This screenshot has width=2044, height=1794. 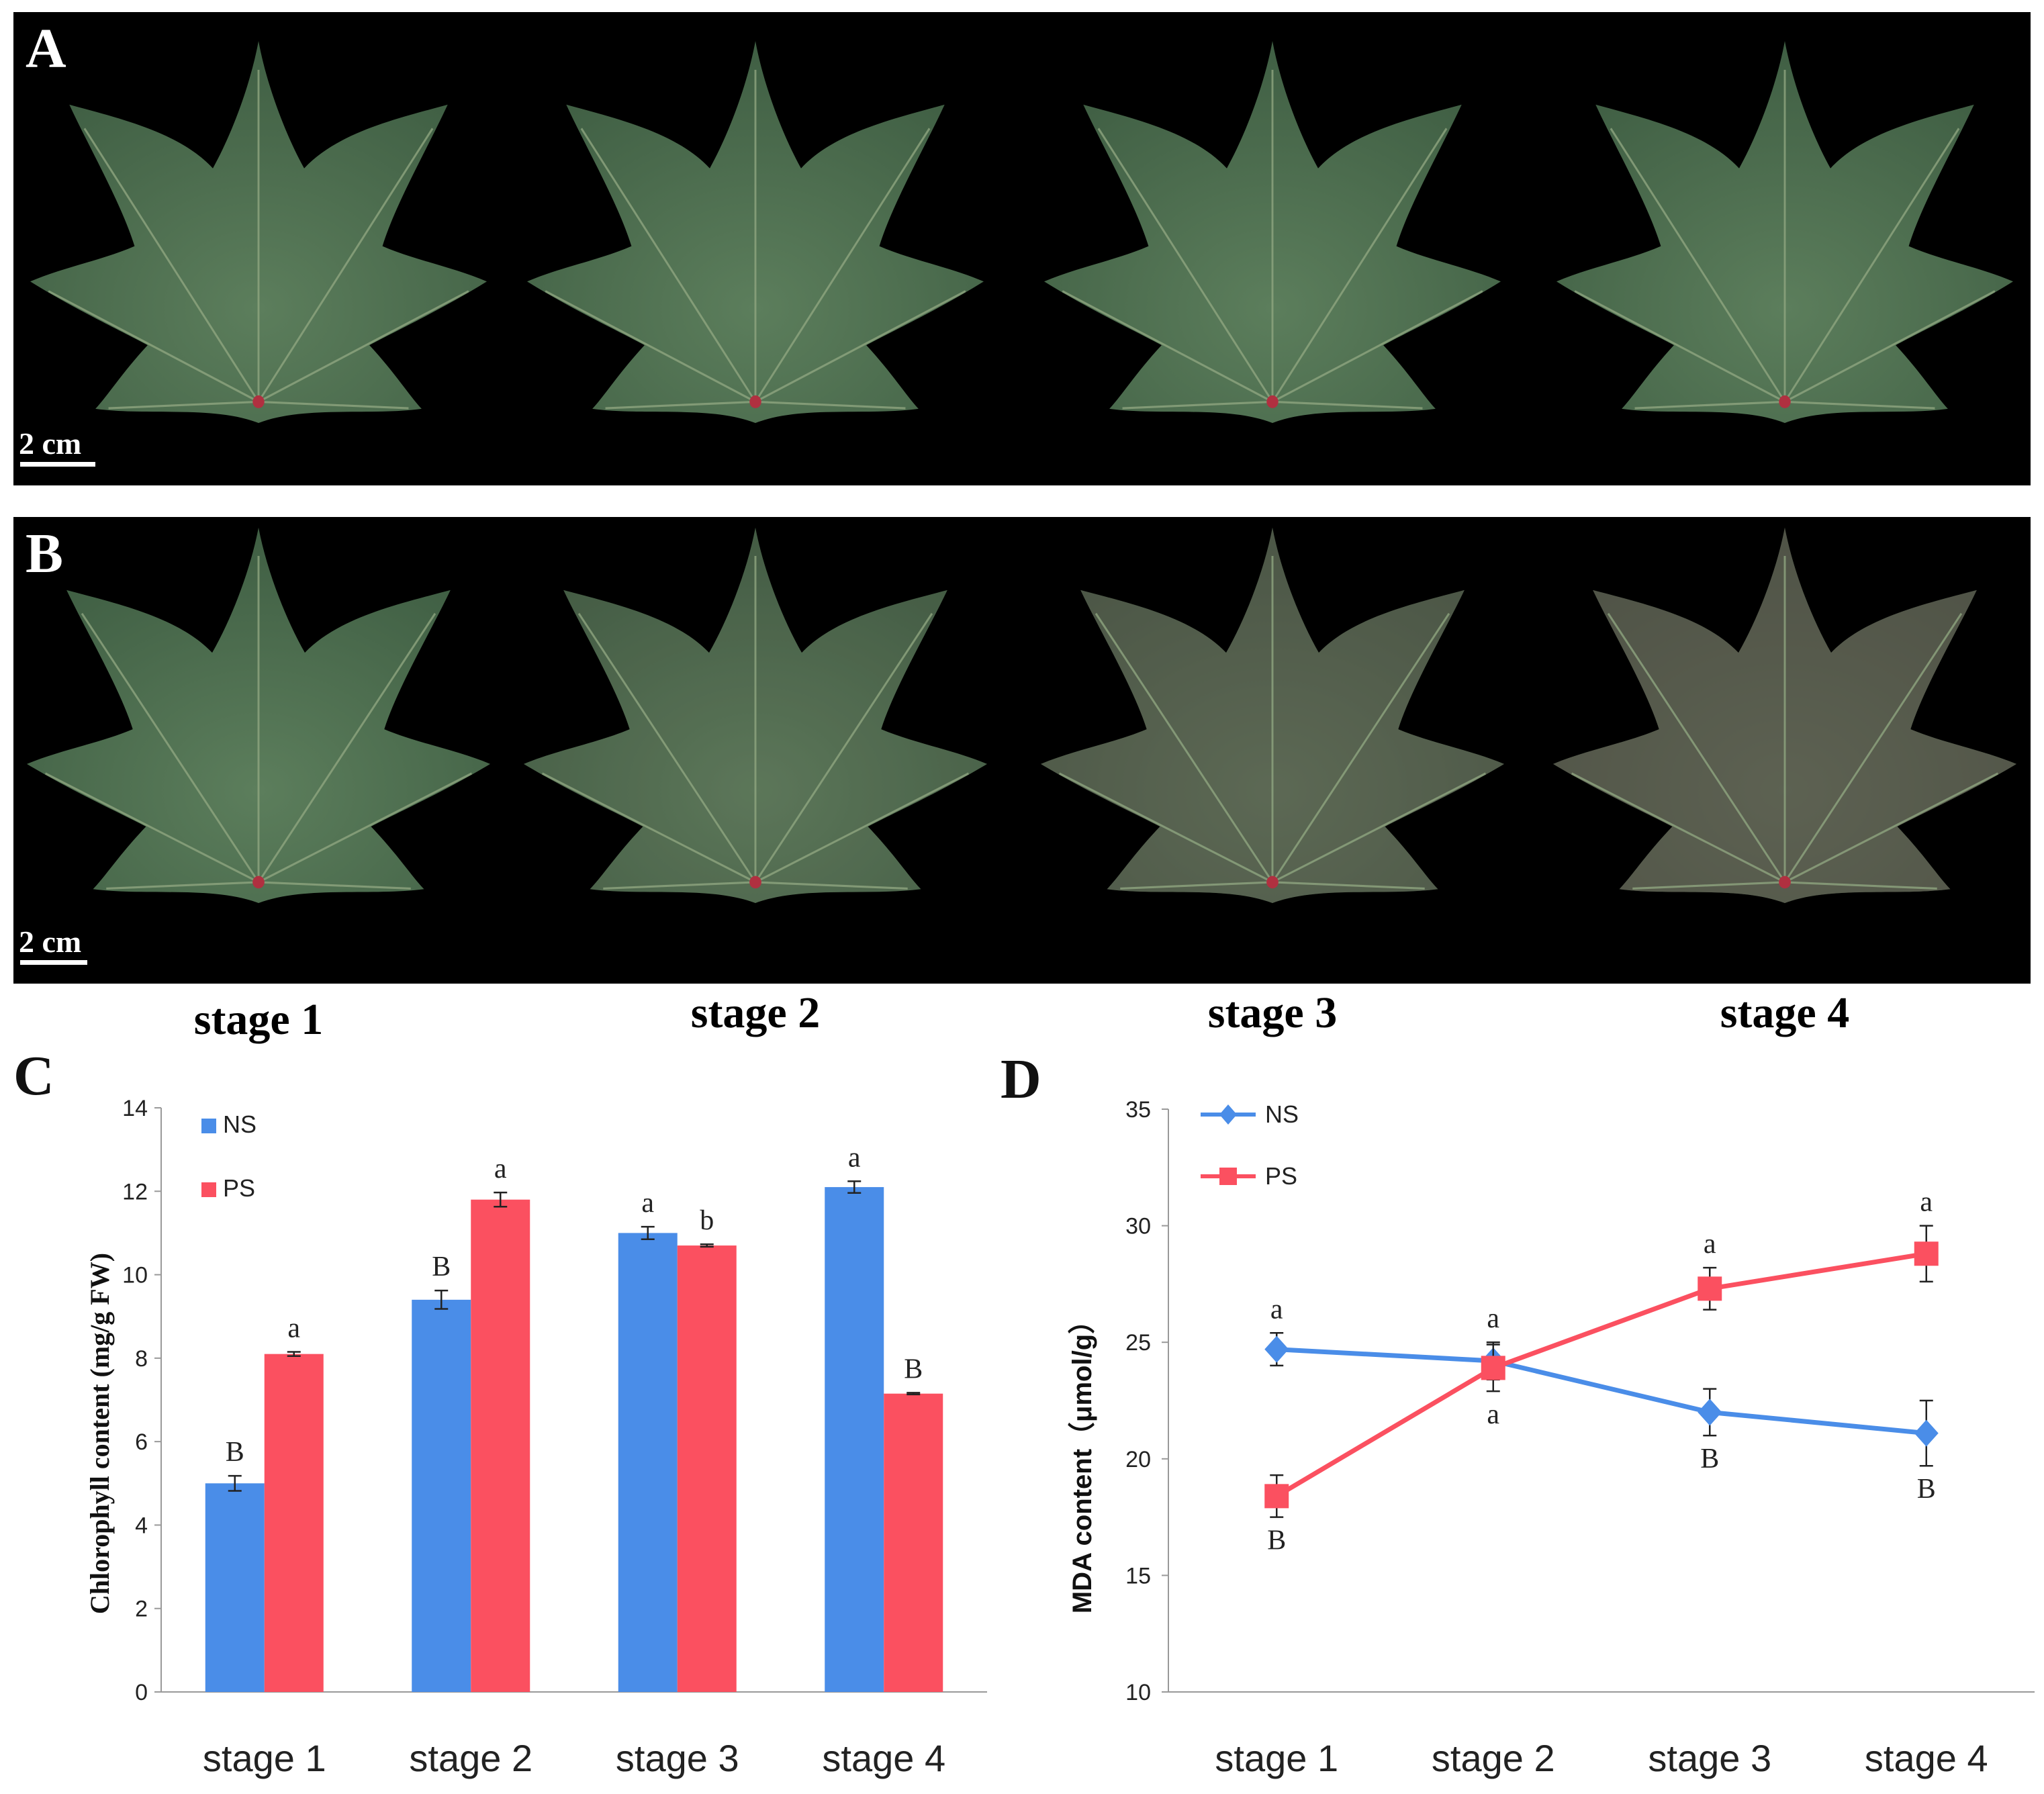 I want to click on chart-c-sig-letter: b, so click(x=707, y=1220).